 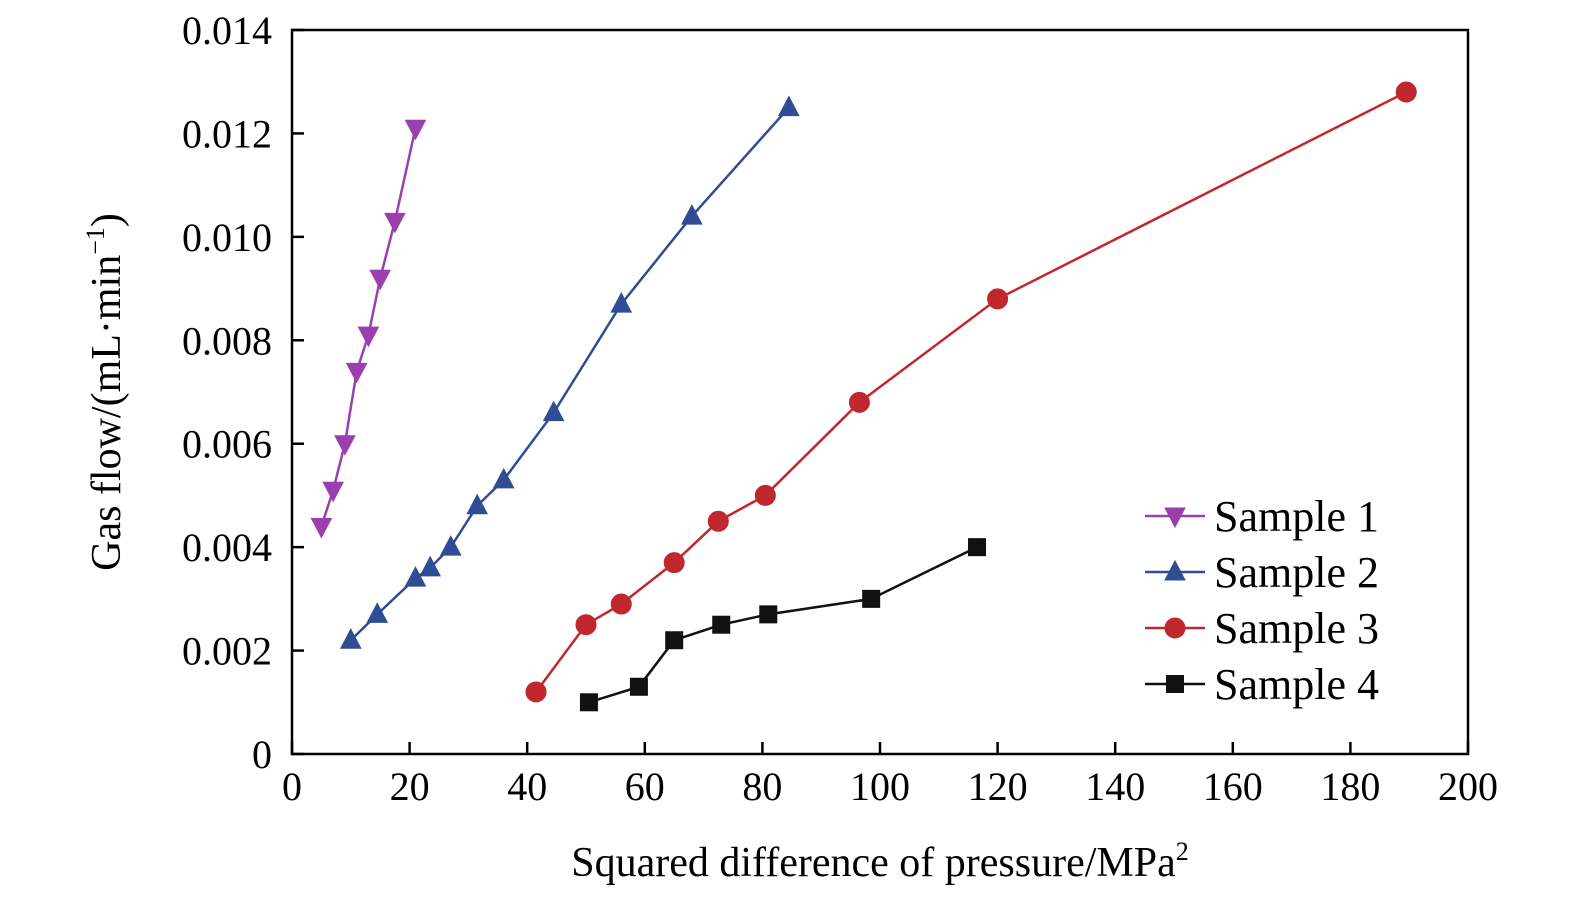 I want to click on x-tick-label: 80, so click(x=762, y=786).